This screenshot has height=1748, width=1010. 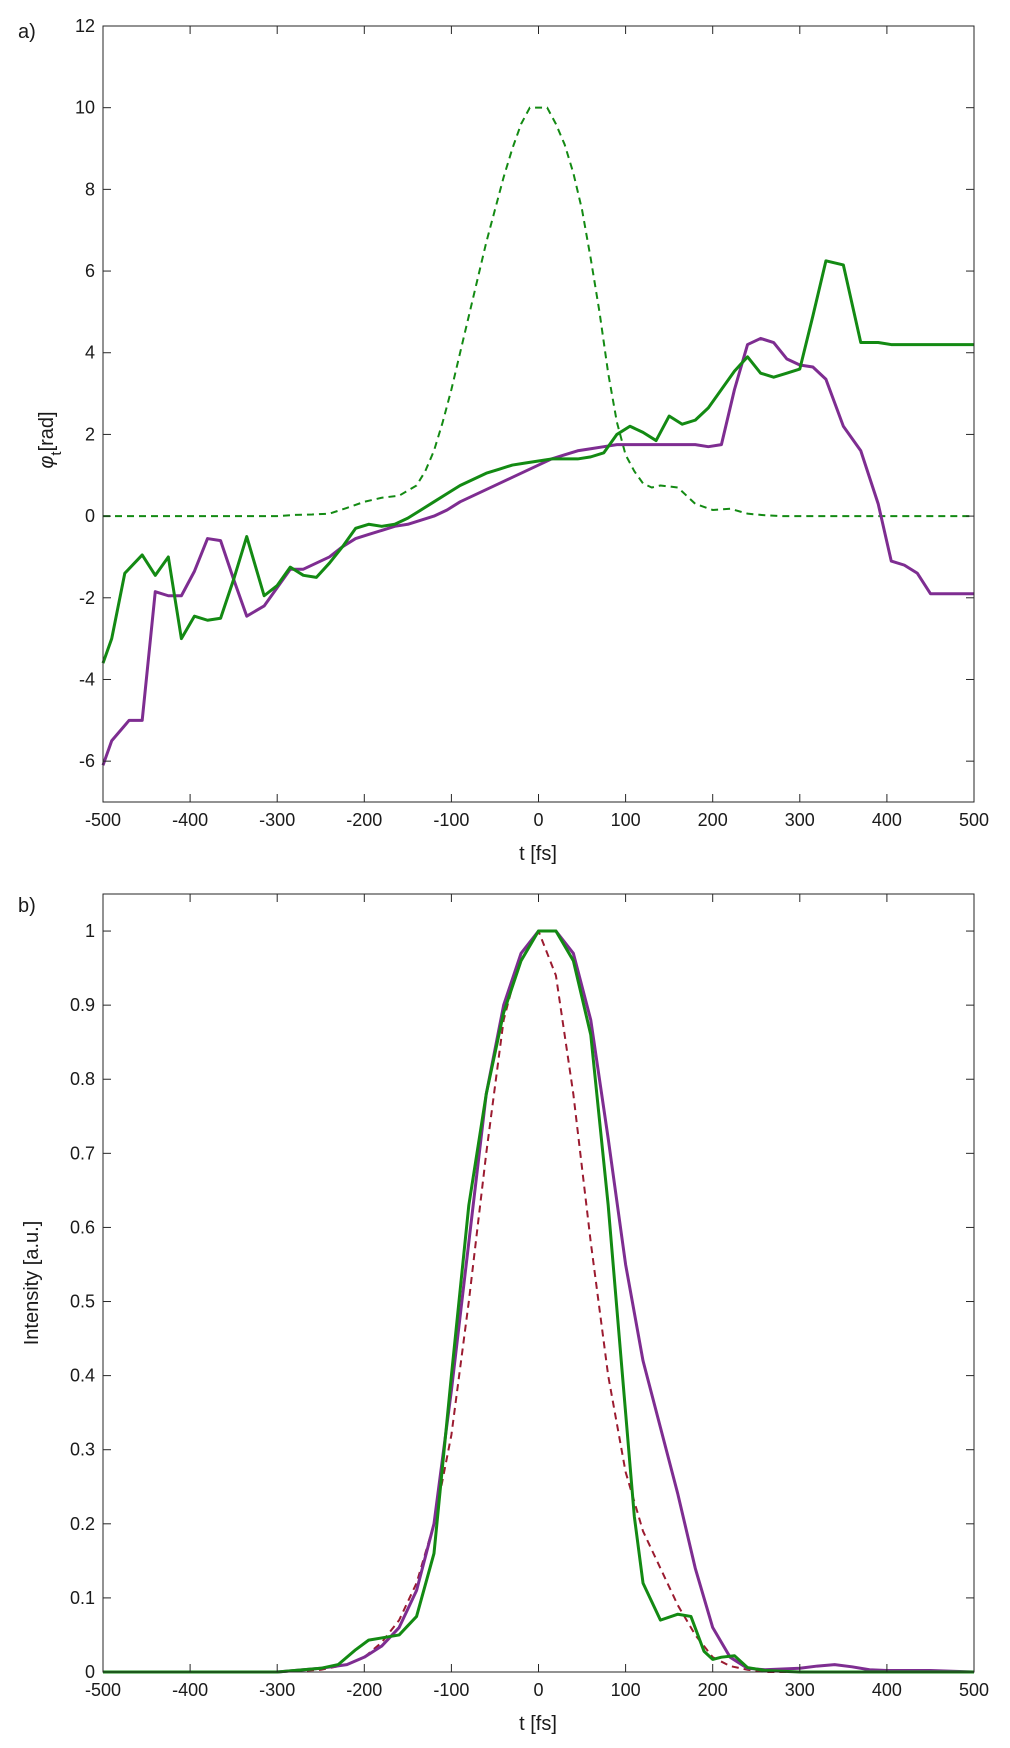 I want to click on panel-a-y-axis-symbol: φ, so click(x=47, y=462).